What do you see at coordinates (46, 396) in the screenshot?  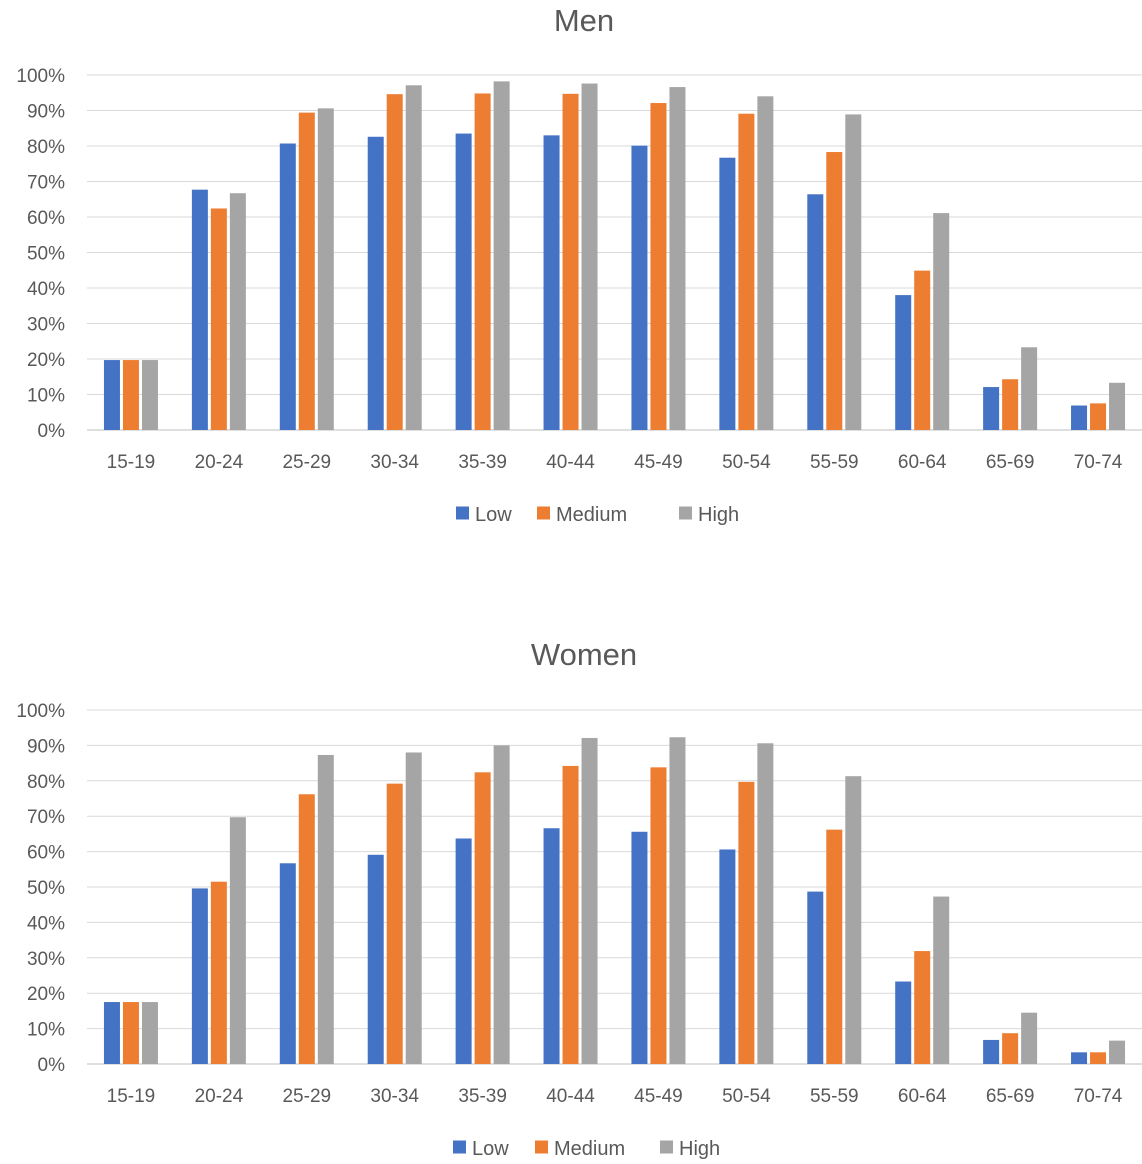 I see `y-tick-label: 10%` at bounding box center [46, 396].